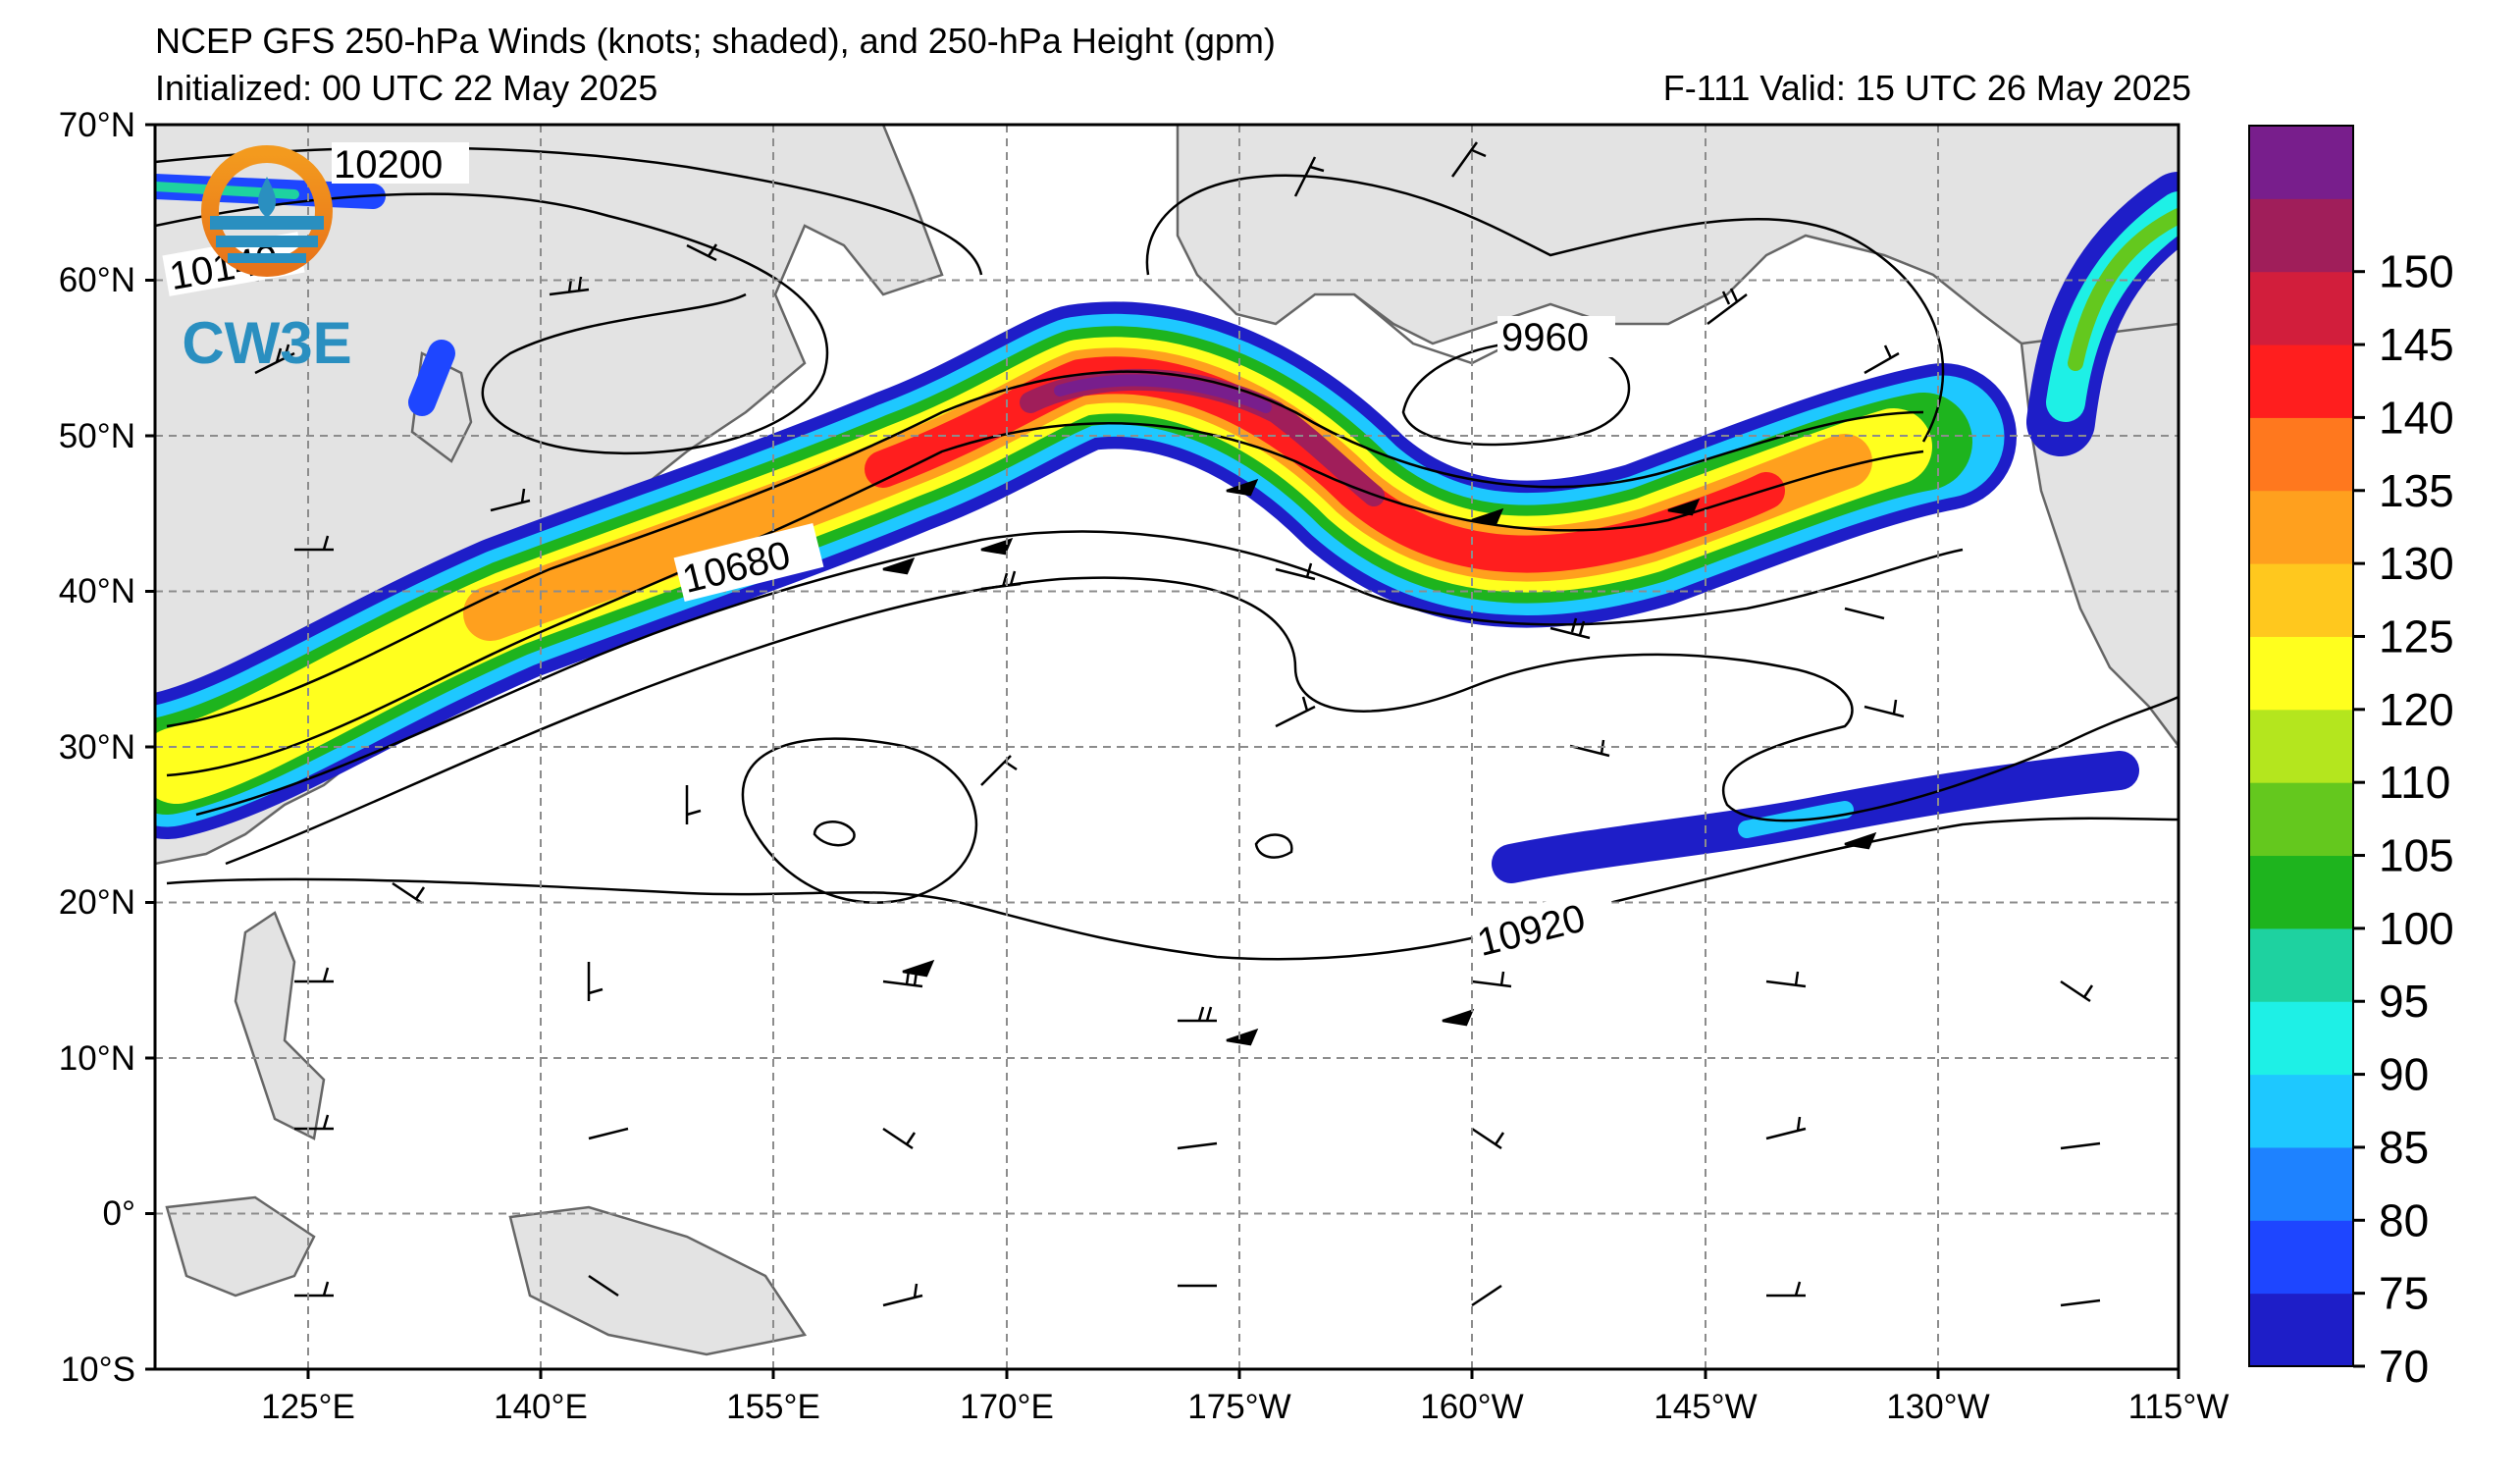 Image resolution: width=2520 pixels, height=1483 pixels. What do you see at coordinates (97, 280) in the screenshot?
I see `lat-label: 60°N` at bounding box center [97, 280].